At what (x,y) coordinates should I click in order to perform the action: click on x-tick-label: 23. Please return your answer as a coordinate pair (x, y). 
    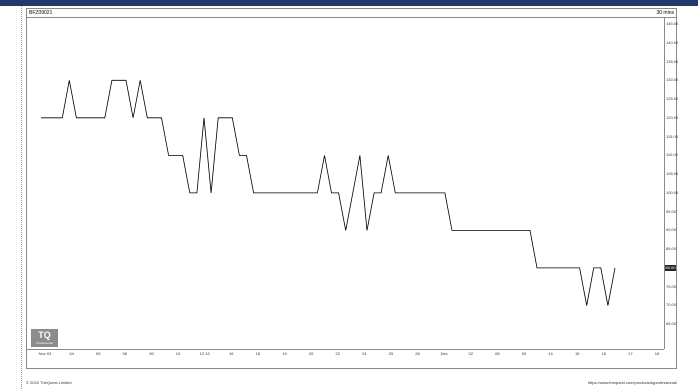
    Looking at the image, I should click on (337, 353).